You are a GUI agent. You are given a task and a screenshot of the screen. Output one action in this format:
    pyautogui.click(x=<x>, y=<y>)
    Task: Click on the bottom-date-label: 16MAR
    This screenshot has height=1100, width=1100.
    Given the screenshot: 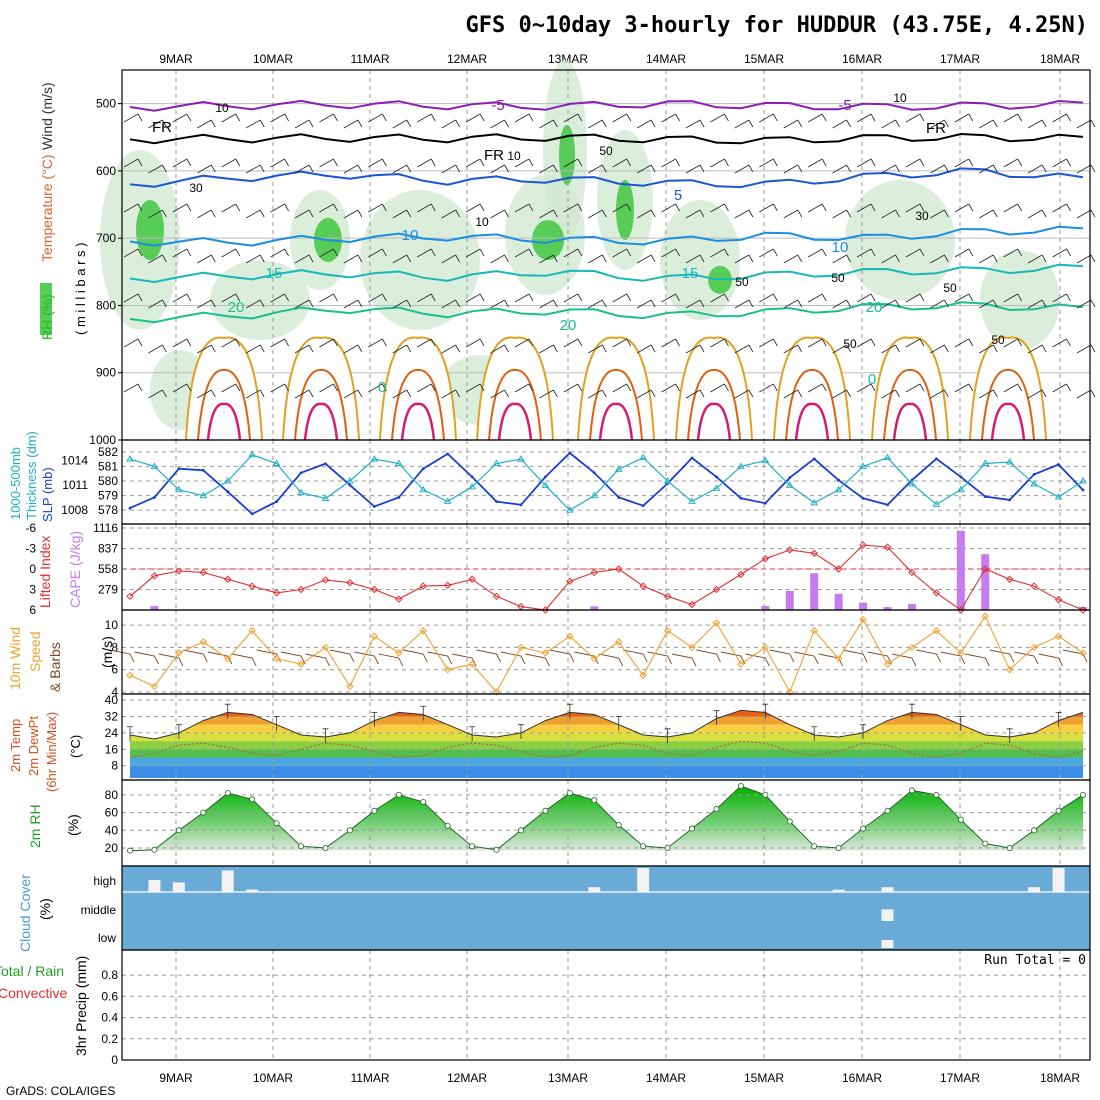 What is the action you would take?
    pyautogui.click(x=862, y=1078)
    